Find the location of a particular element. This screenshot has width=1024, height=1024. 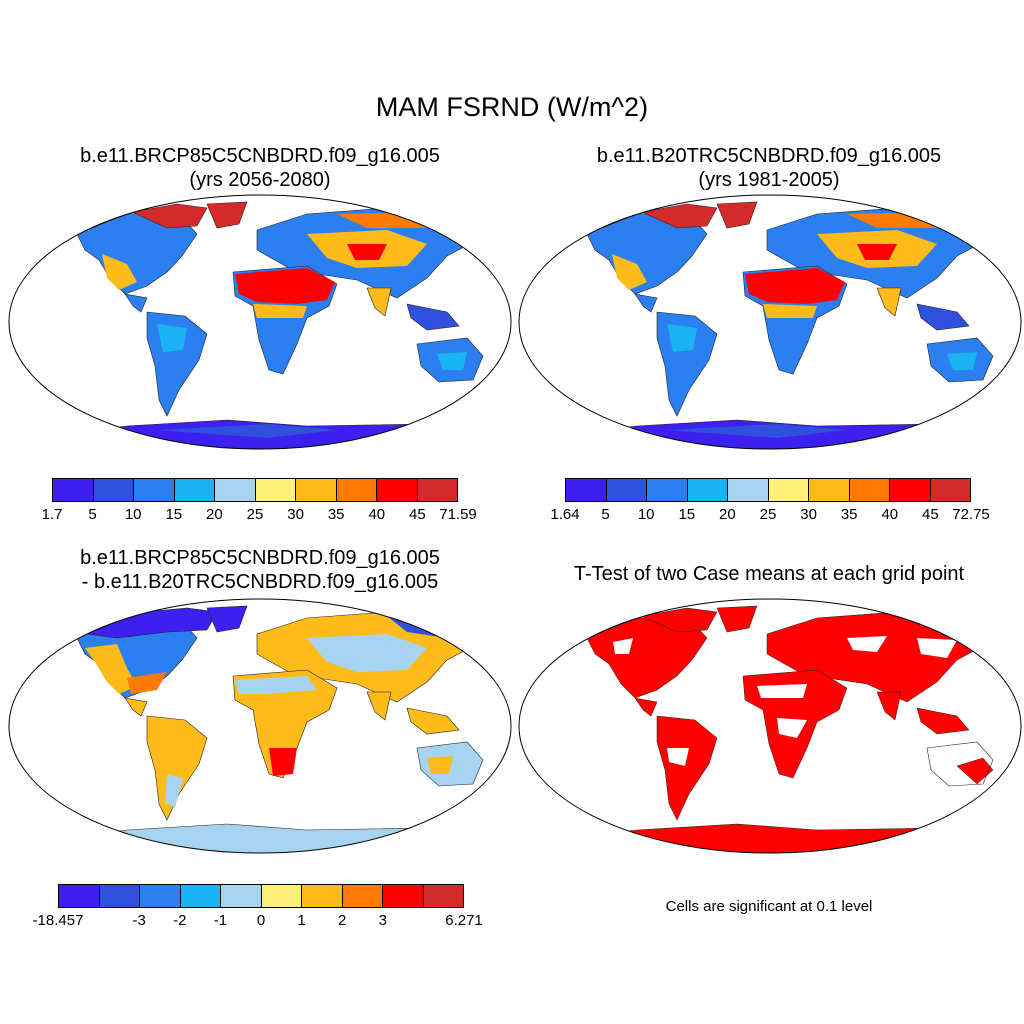

colorbar-top-right is located at coordinates (768, 490).